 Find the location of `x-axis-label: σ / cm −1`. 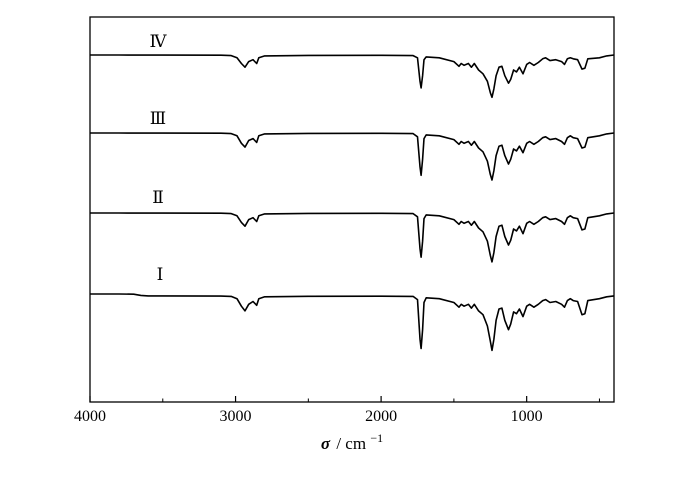

x-axis-label: σ / cm −1 is located at coordinates (352, 442).